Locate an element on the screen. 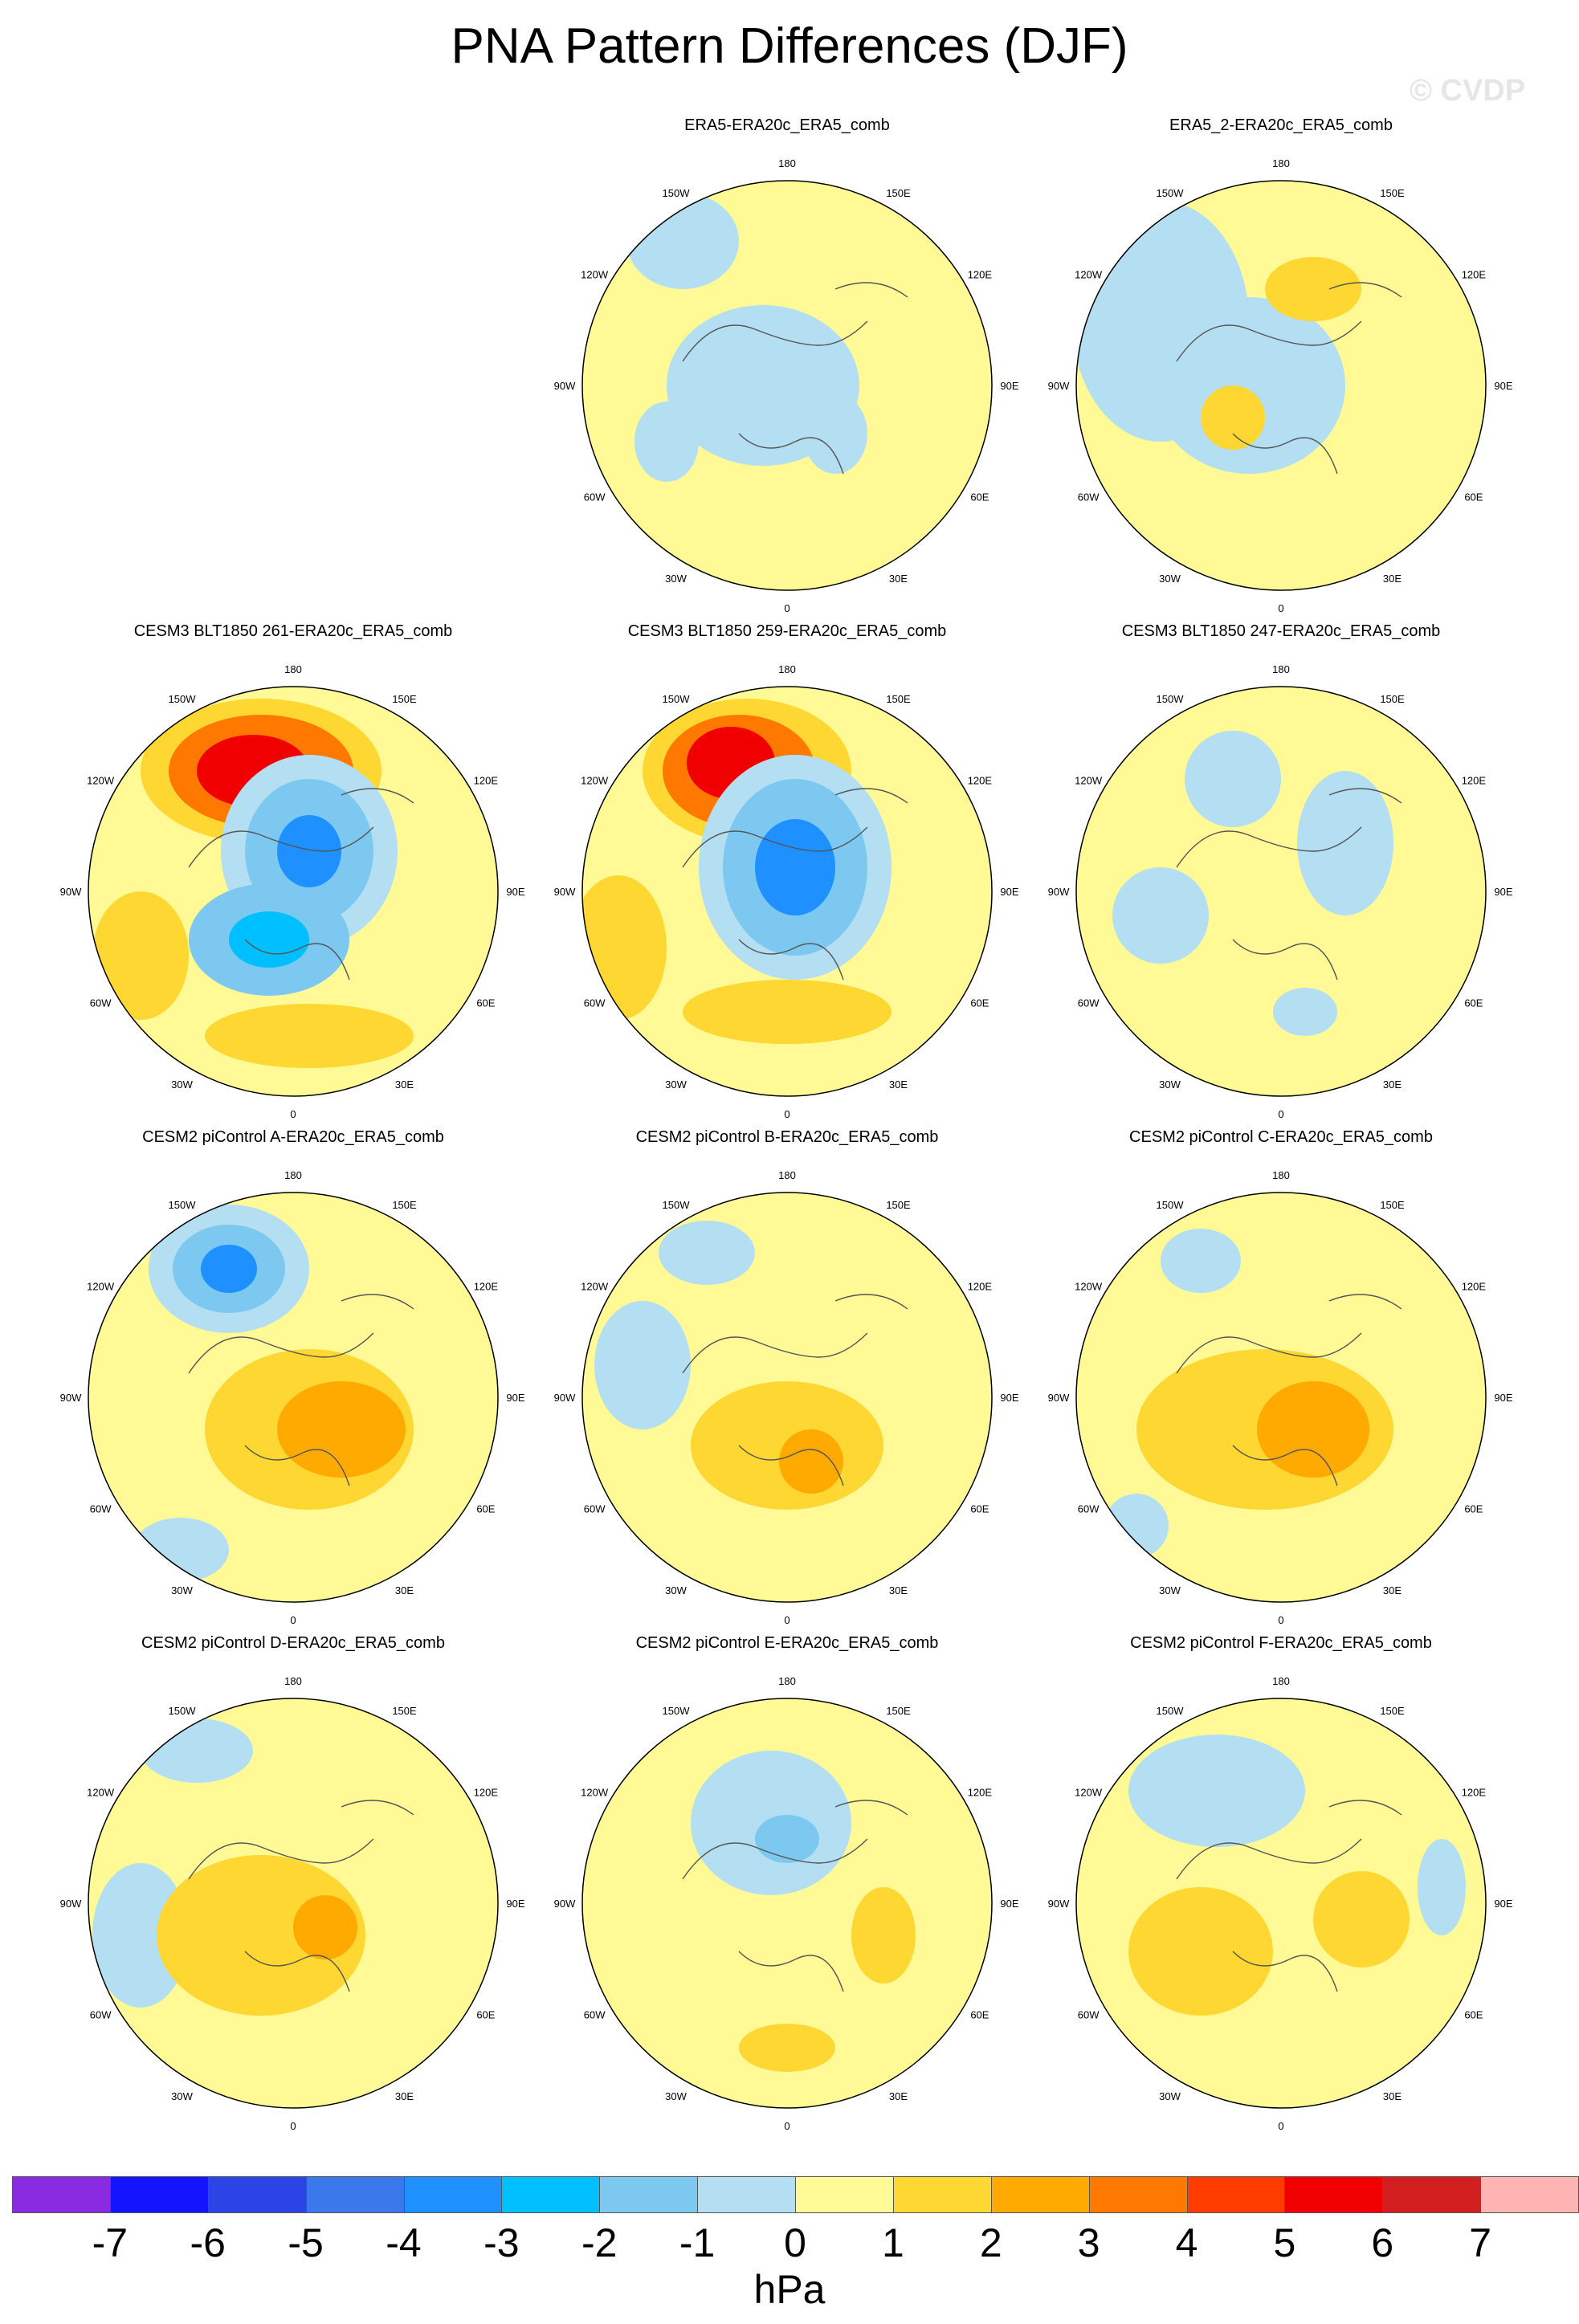 The width and height of the screenshot is (1579, 2324). panel-title: CESM2 piControl D-ERA20c_ERA5_comb is located at coordinates (293, 1643).